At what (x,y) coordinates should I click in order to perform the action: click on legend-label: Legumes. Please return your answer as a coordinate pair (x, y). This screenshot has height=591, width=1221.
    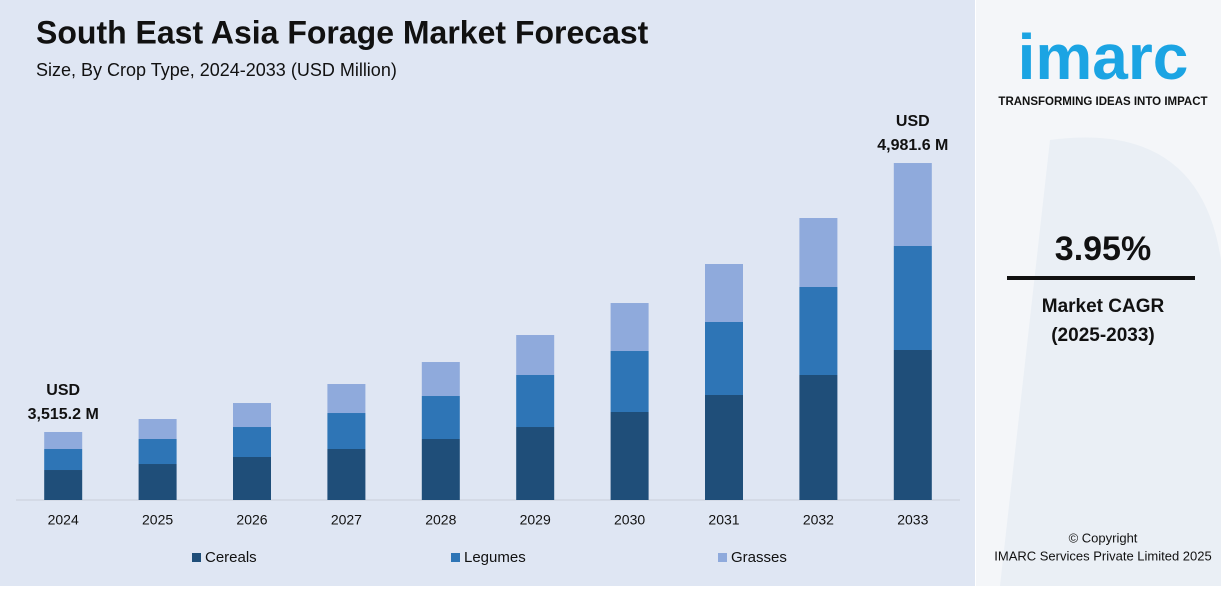
    Looking at the image, I should click on (495, 557).